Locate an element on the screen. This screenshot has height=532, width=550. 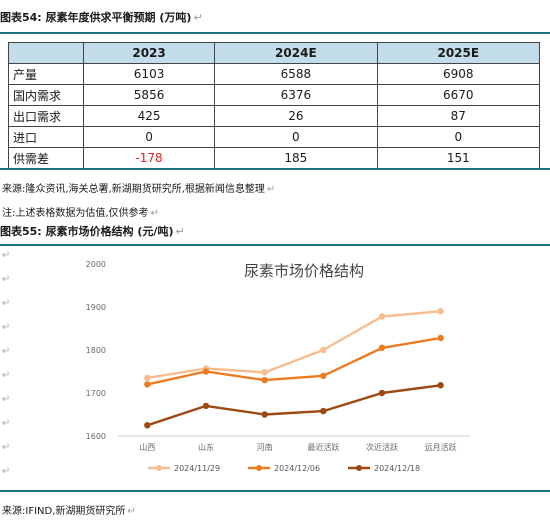
table-cell: 425 is located at coordinates (149, 116).